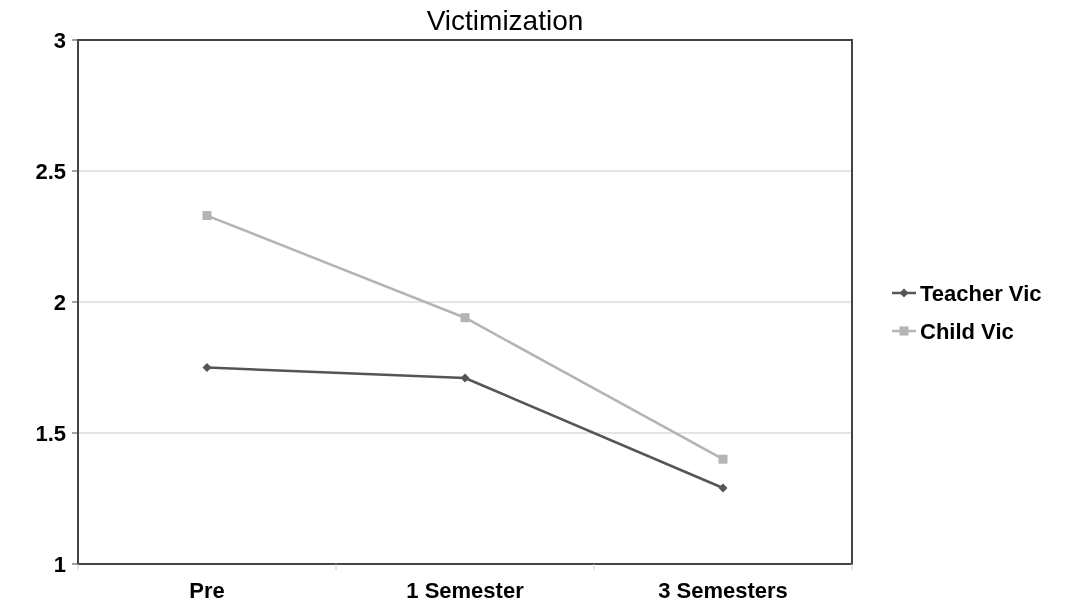 The height and width of the screenshot is (615, 1081). I want to click on y-tick-label: 1, so click(59, 564).